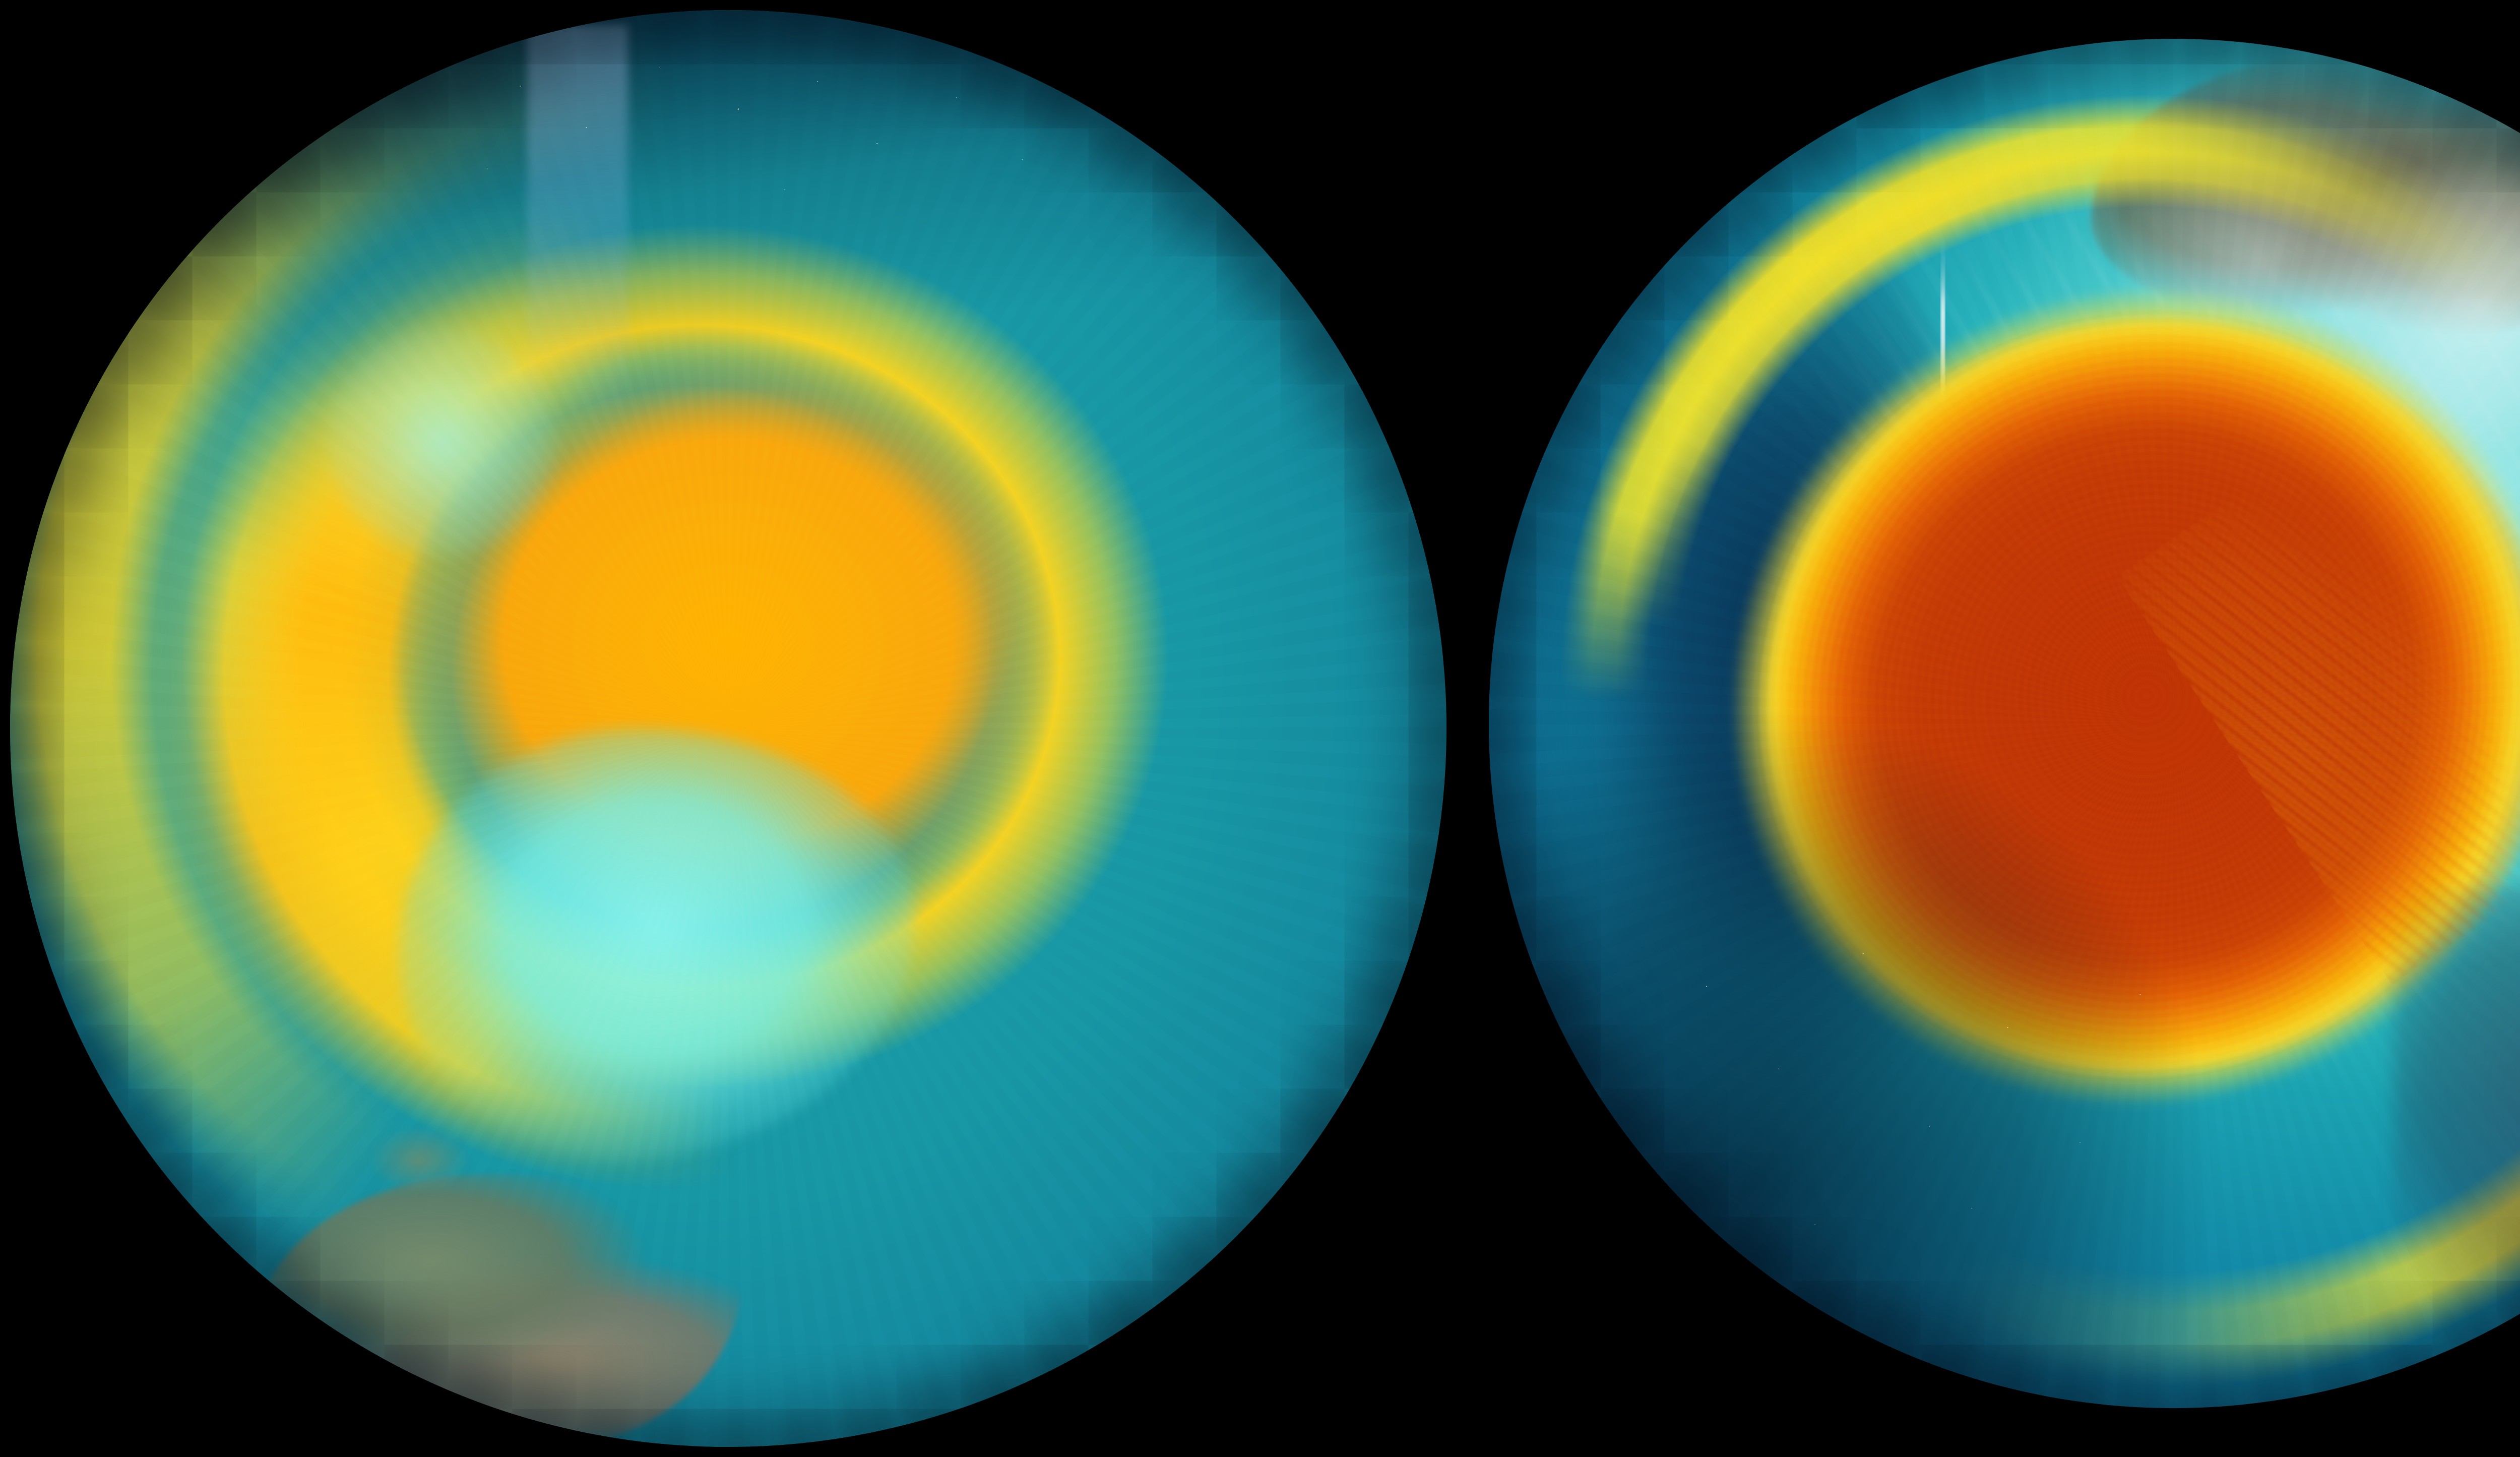  Describe the element at coordinates (1899, 1093) in the screenshot. I see `northern-city-lights` at that location.